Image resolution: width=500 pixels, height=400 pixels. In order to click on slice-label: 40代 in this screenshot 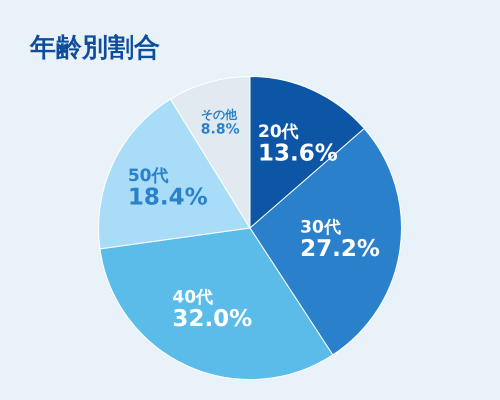, I will do `click(193, 298)`.